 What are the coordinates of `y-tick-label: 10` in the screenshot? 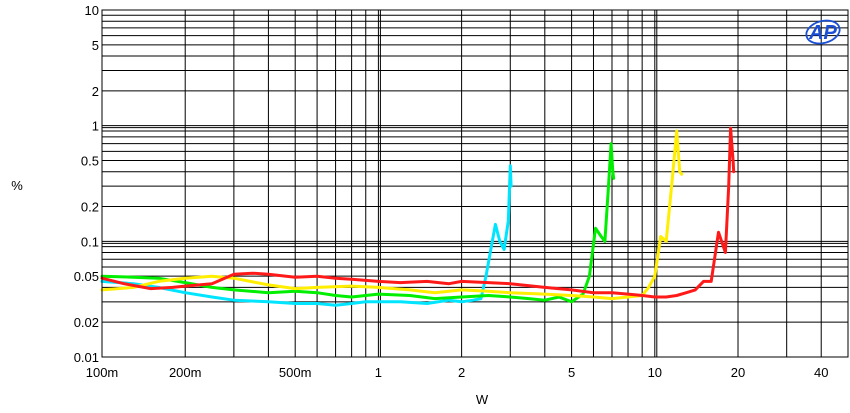 It's located at (92, 10).